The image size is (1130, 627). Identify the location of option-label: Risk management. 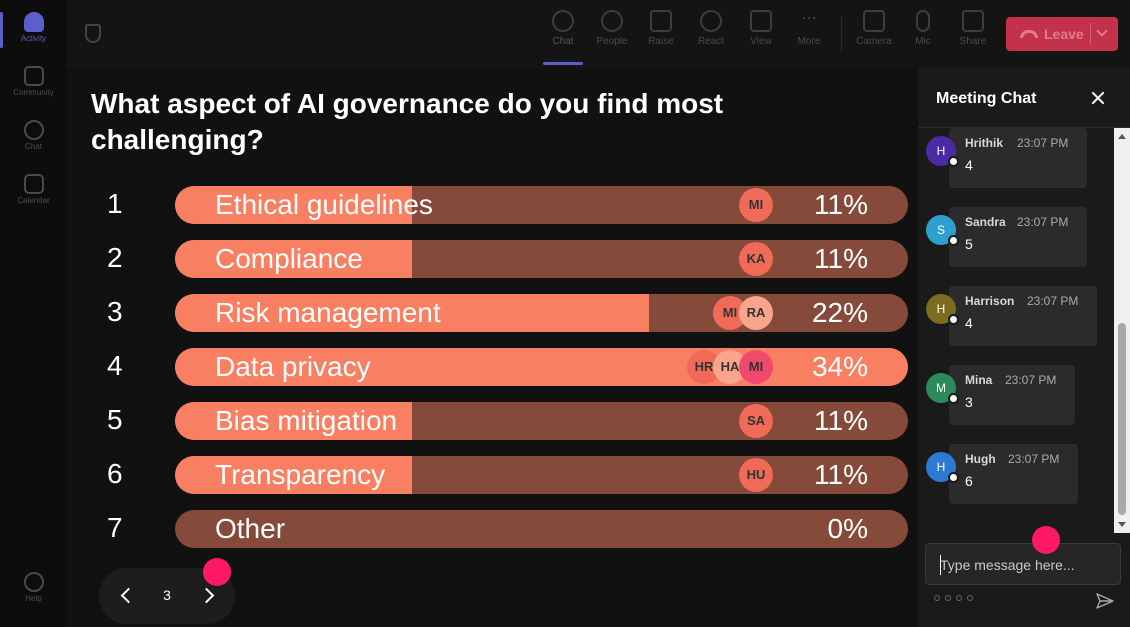
(328, 312).